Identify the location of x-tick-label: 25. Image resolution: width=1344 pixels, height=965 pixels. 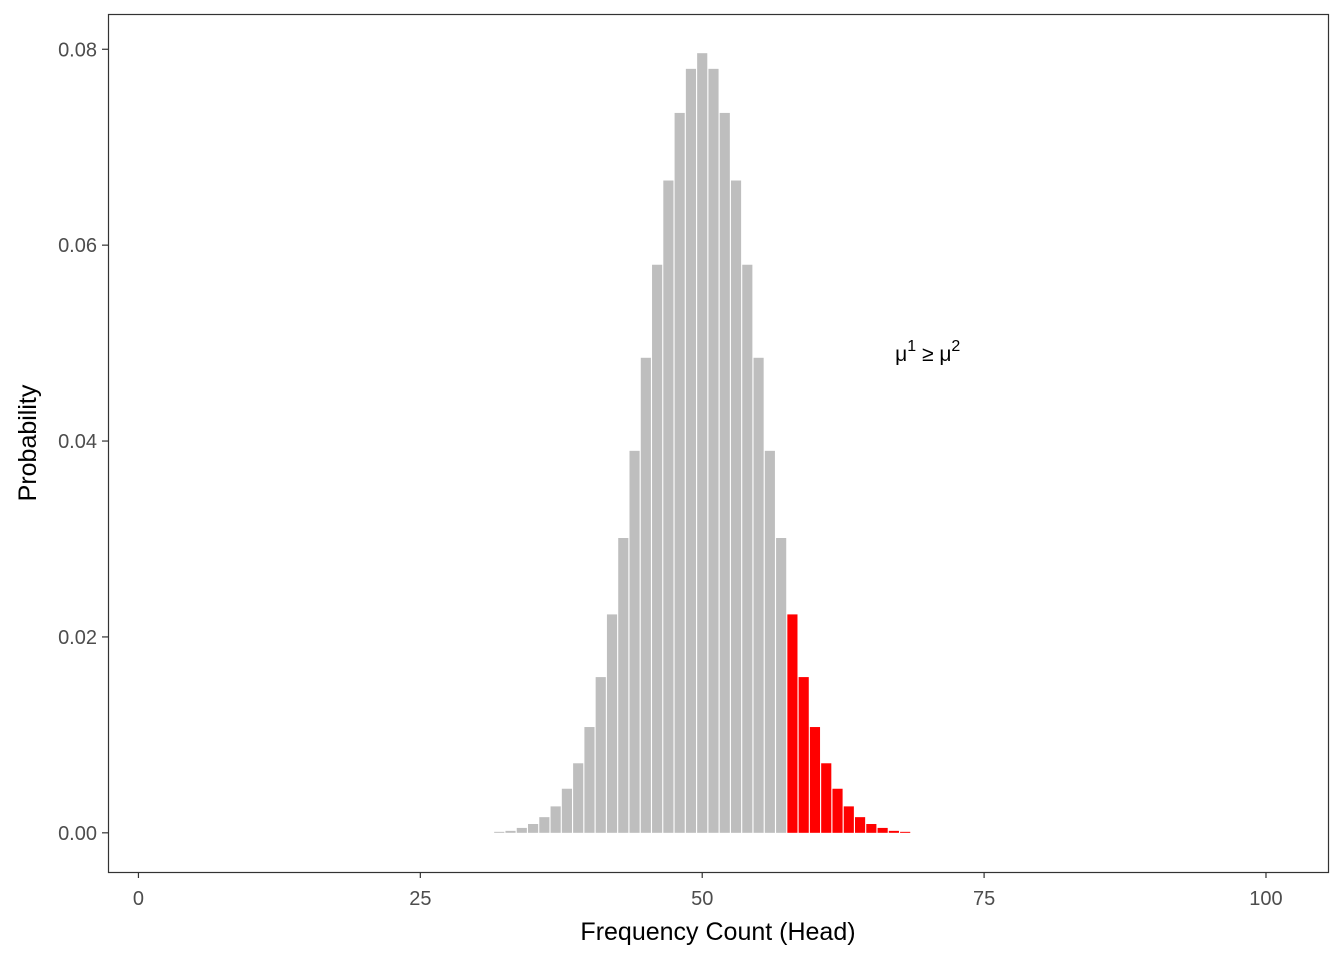
(420, 899).